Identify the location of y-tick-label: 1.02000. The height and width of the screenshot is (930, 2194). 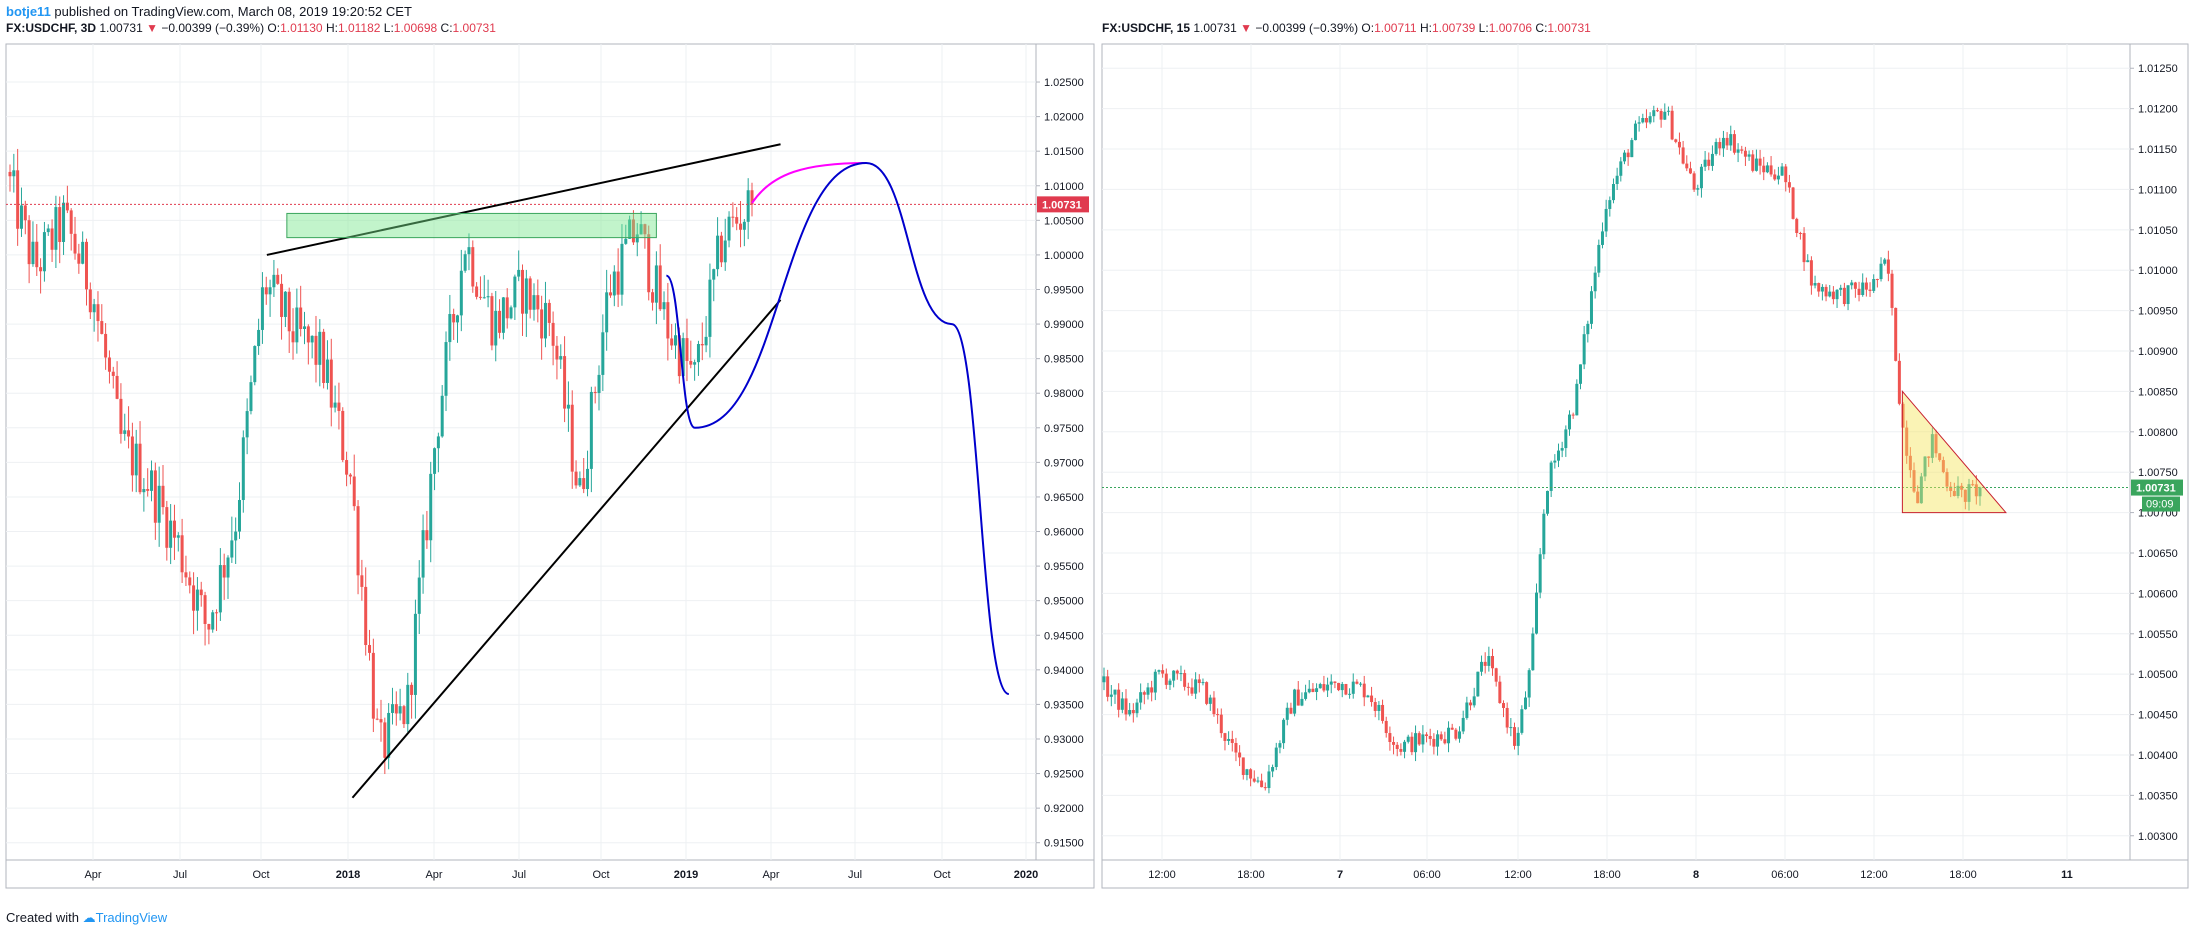
(1064, 118).